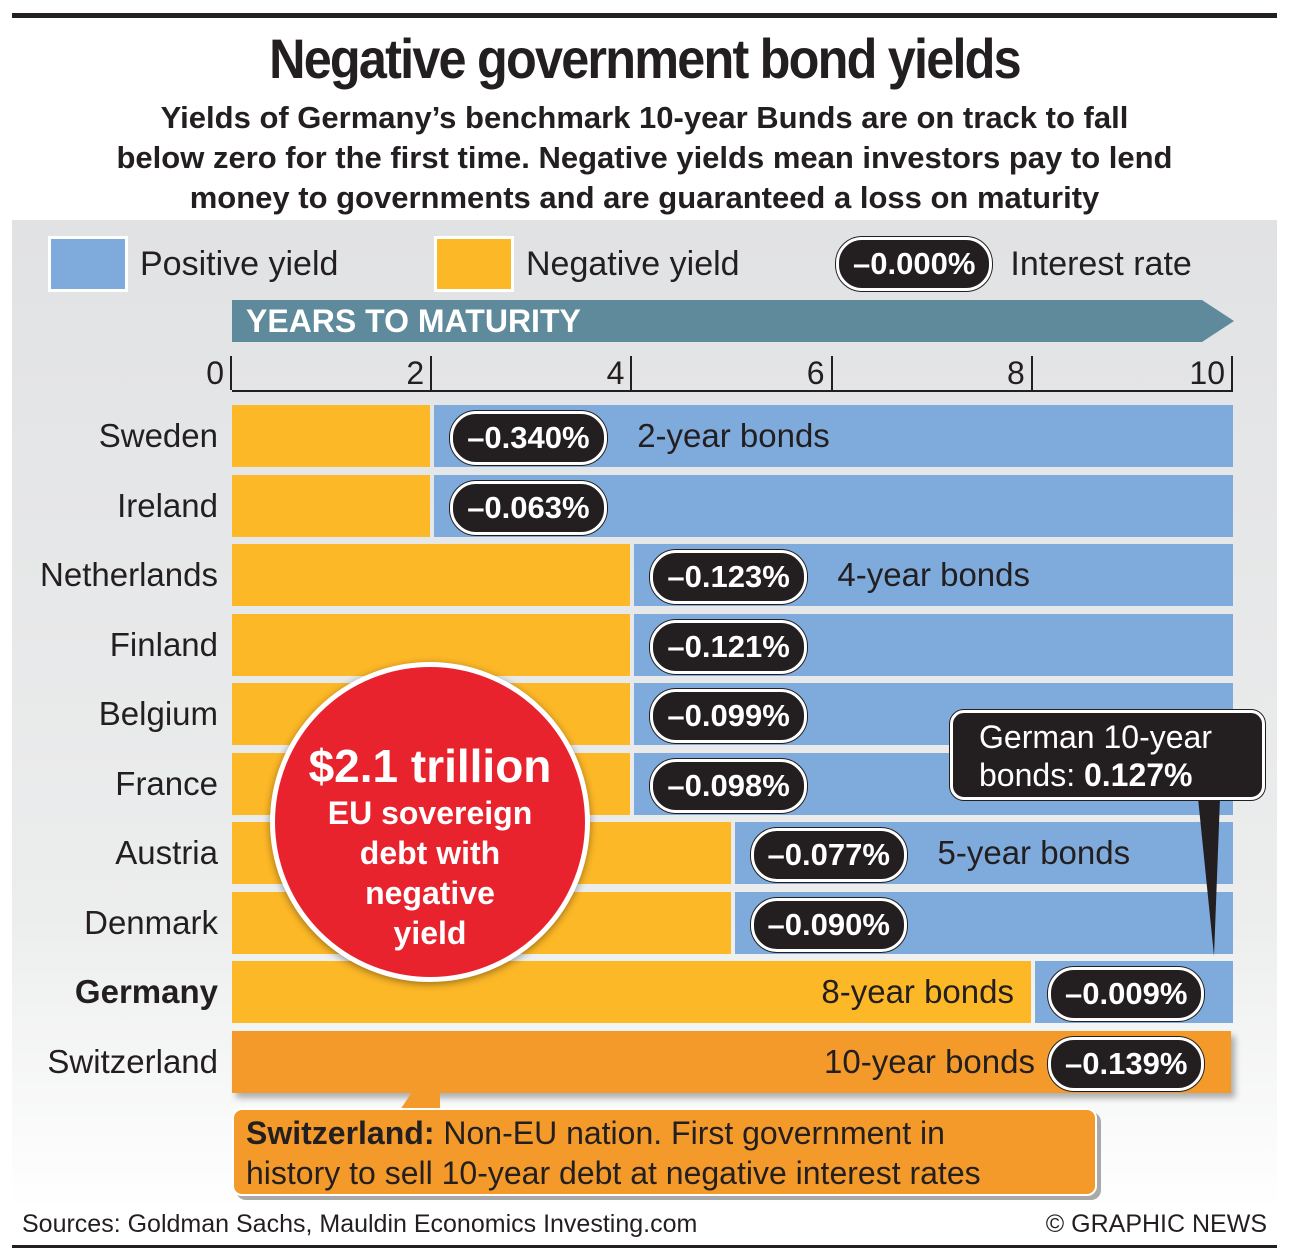  What do you see at coordinates (828, 855) in the screenshot?
I see `yield-pill: –0.077%` at bounding box center [828, 855].